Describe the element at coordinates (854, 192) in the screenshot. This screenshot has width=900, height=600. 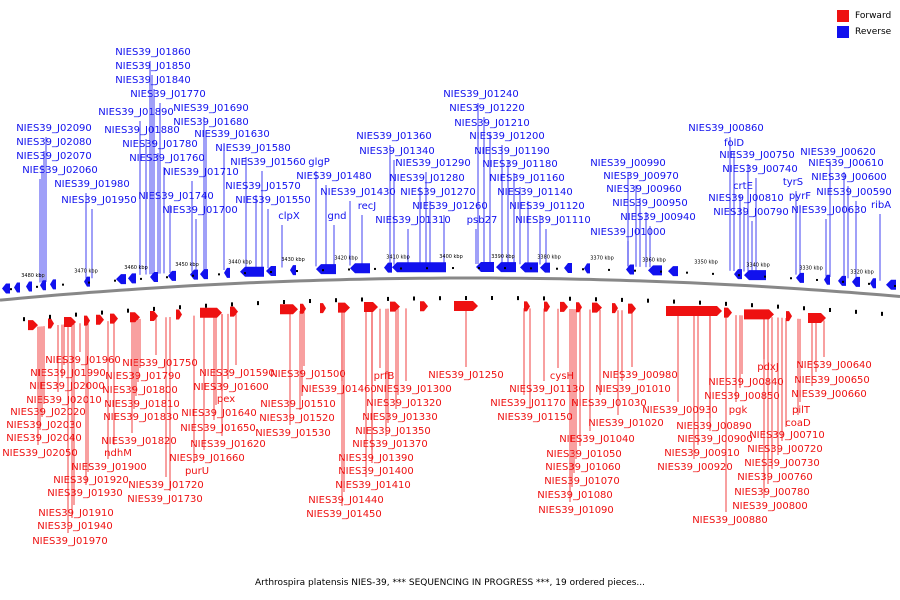
I see `reverse-gene-label: NIES39_J00590` at that location.